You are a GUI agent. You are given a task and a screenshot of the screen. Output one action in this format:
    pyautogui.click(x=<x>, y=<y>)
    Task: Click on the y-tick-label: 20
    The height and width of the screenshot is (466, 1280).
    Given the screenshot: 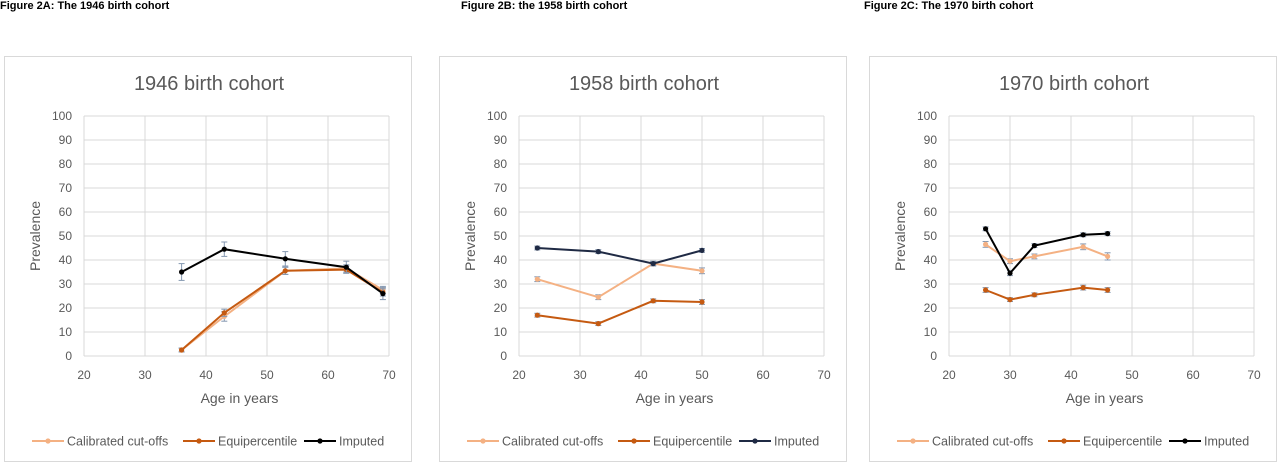 What is the action you would take?
    pyautogui.click(x=501, y=308)
    